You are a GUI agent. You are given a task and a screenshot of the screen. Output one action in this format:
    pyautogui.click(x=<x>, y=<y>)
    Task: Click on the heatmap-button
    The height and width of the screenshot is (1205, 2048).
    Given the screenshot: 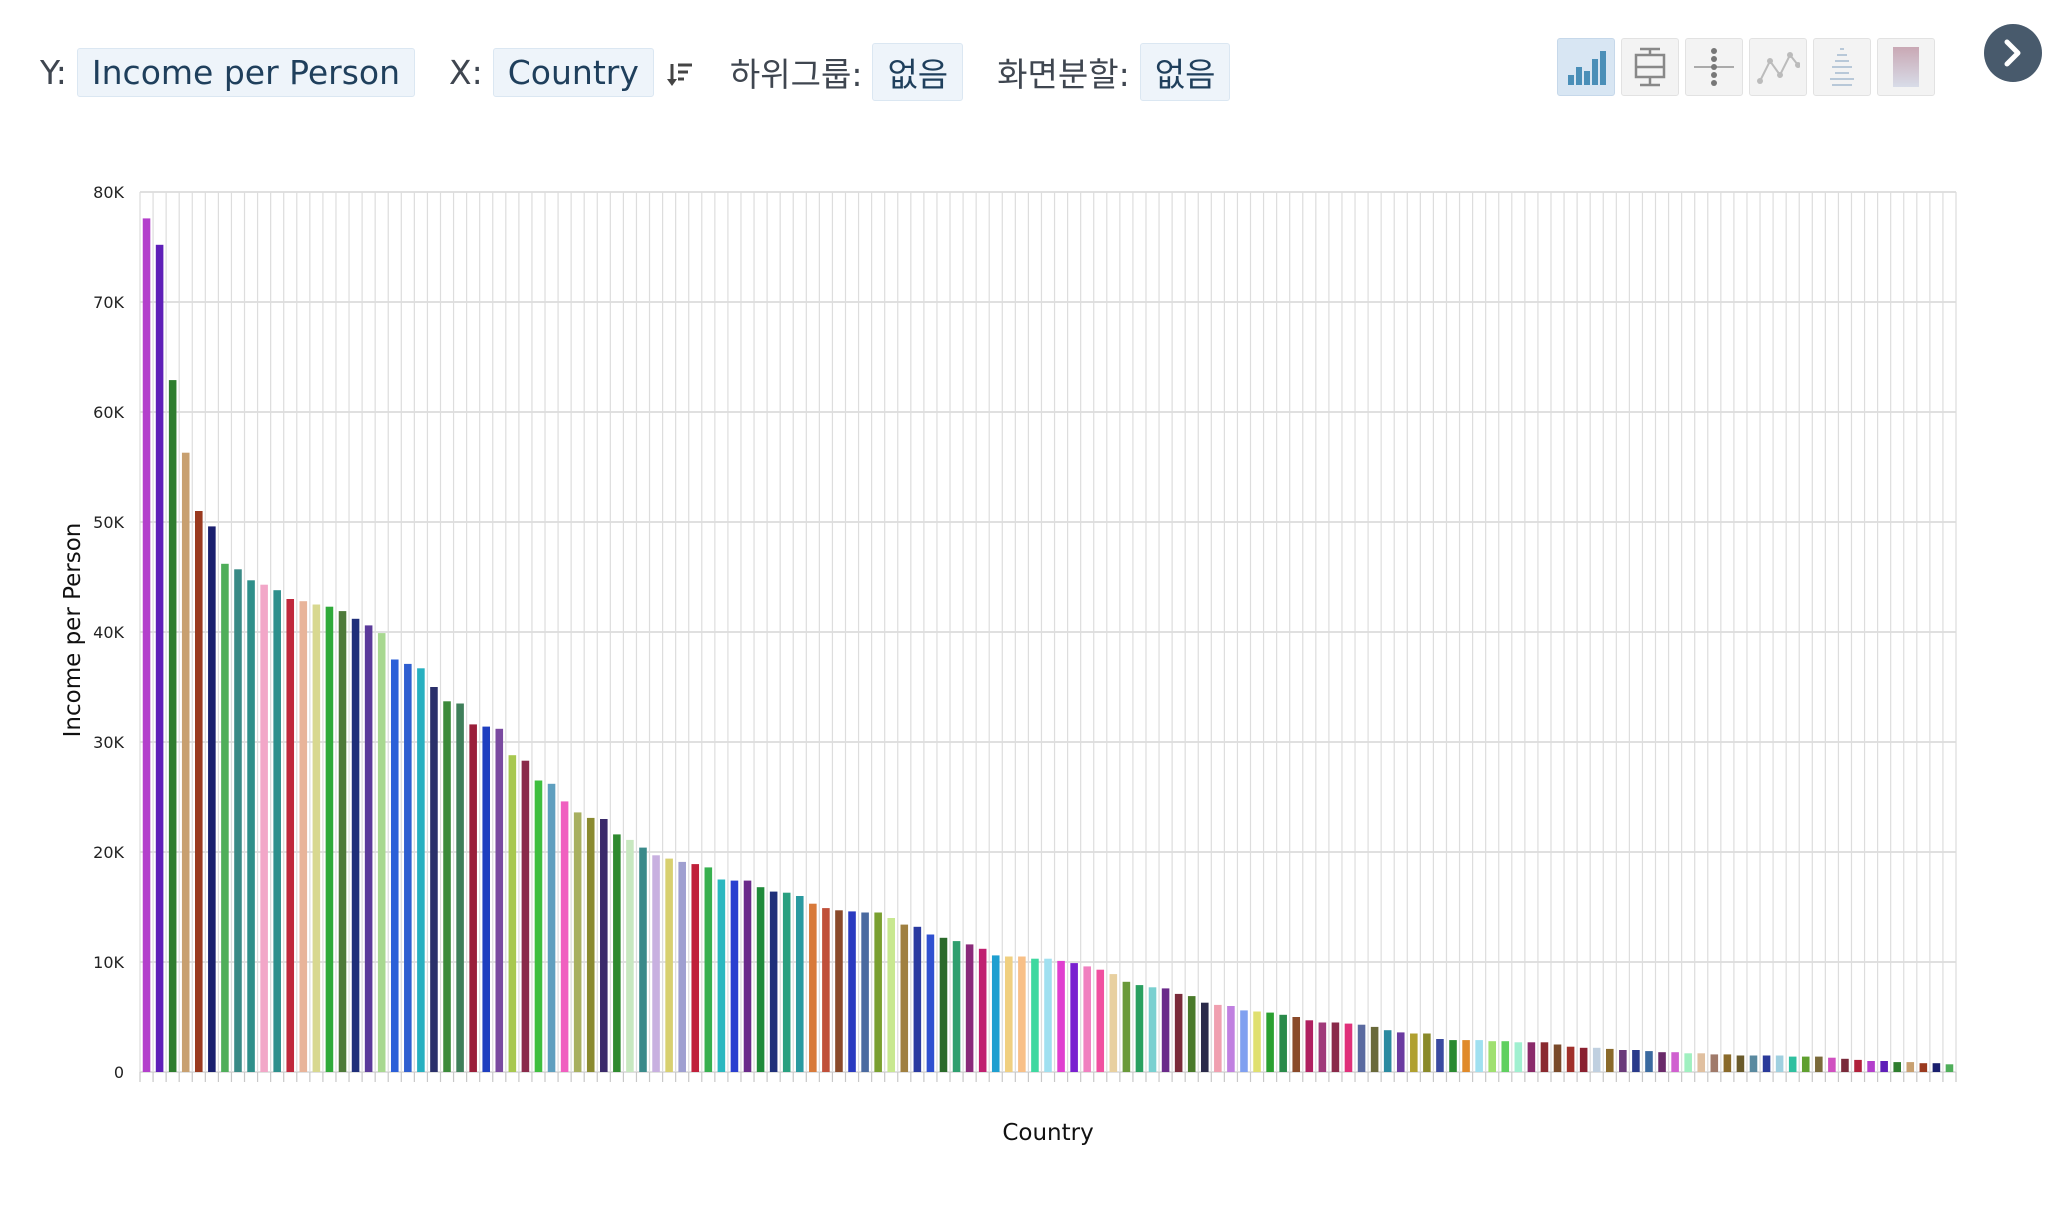 What is the action you would take?
    pyautogui.click(x=1906, y=67)
    